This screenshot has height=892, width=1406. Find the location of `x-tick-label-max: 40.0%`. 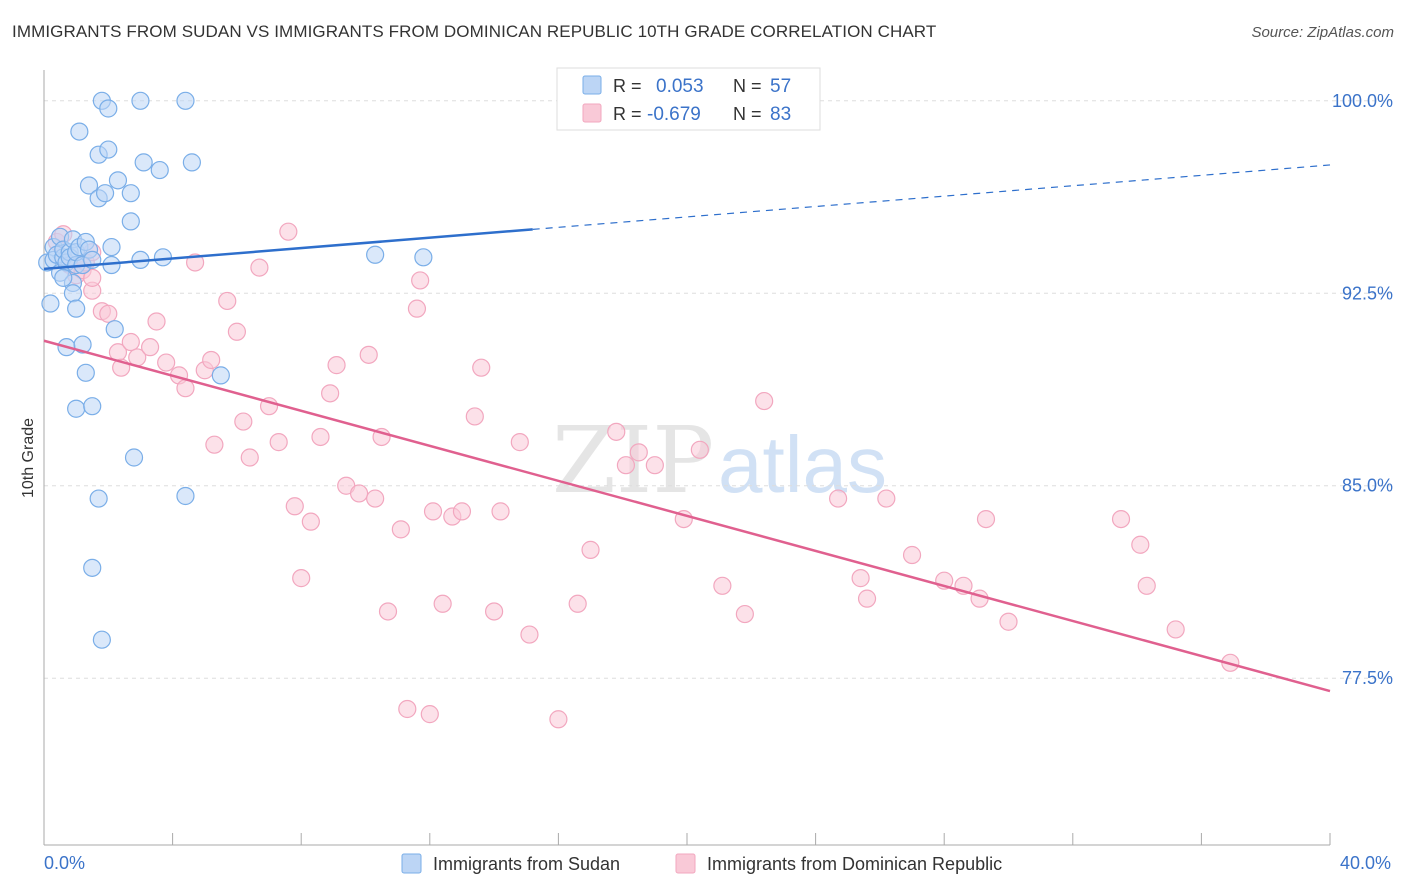

x-tick-label-max: 40.0% is located at coordinates (1365, 863).